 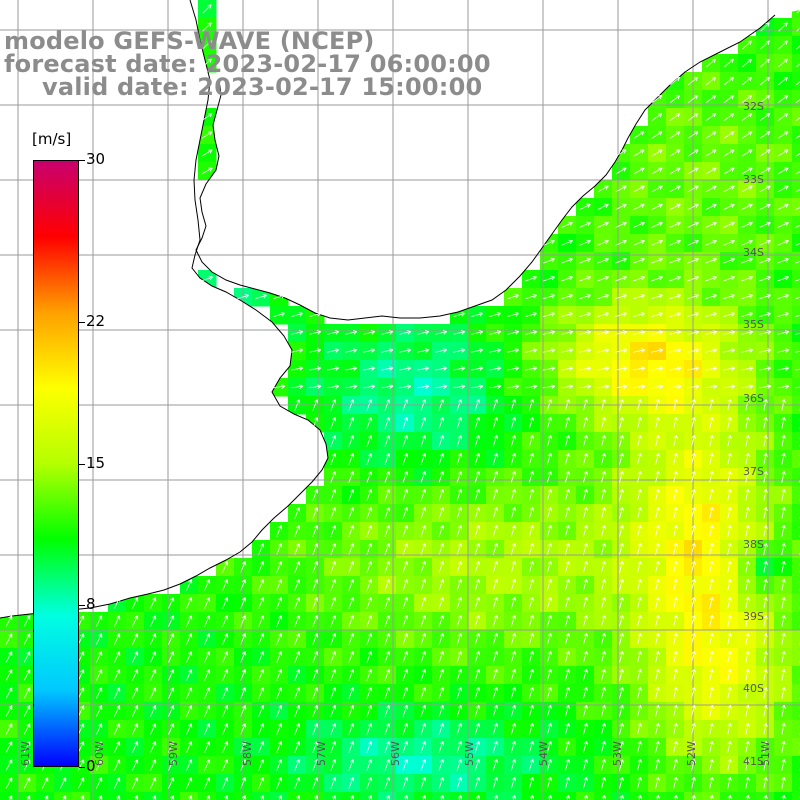 I want to click on legend-tick-label: 8, so click(x=91, y=604).